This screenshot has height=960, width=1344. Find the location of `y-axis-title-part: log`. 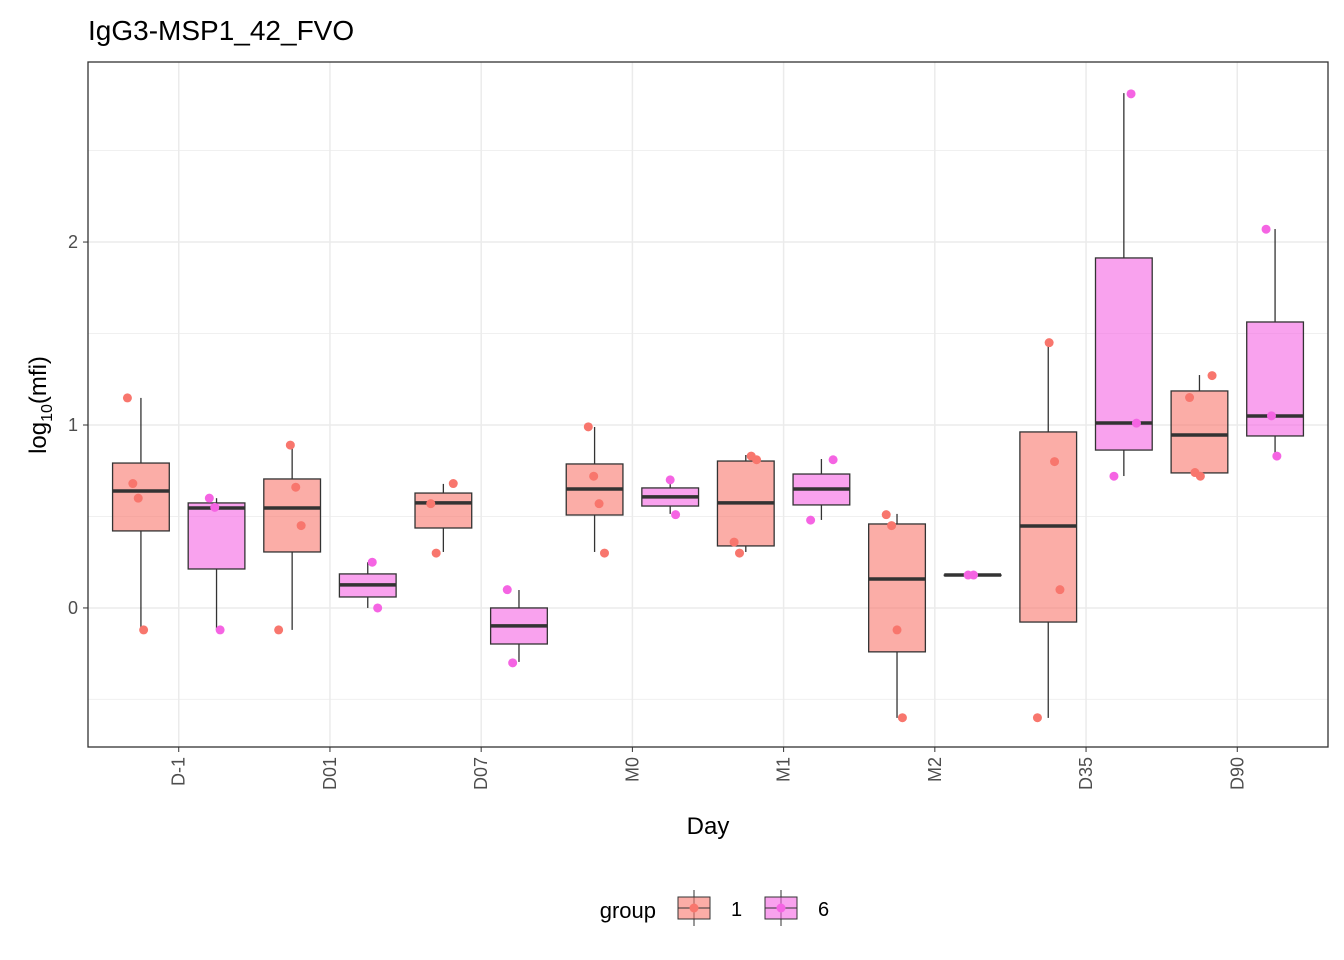

y-axis-title-part: log is located at coordinates (38, 438).